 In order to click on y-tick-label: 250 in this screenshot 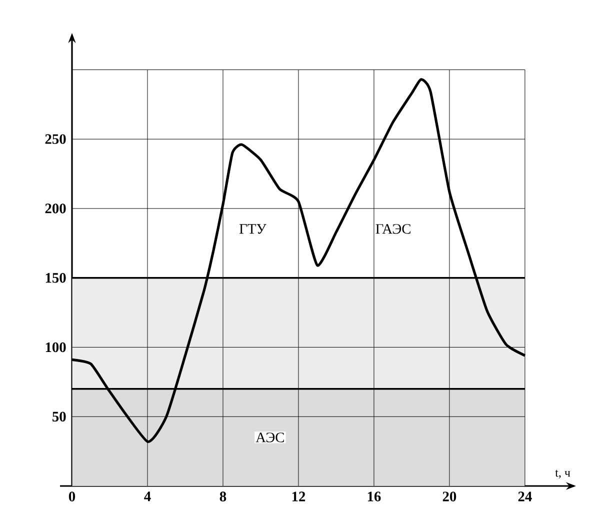, I will do `click(55, 139)`.